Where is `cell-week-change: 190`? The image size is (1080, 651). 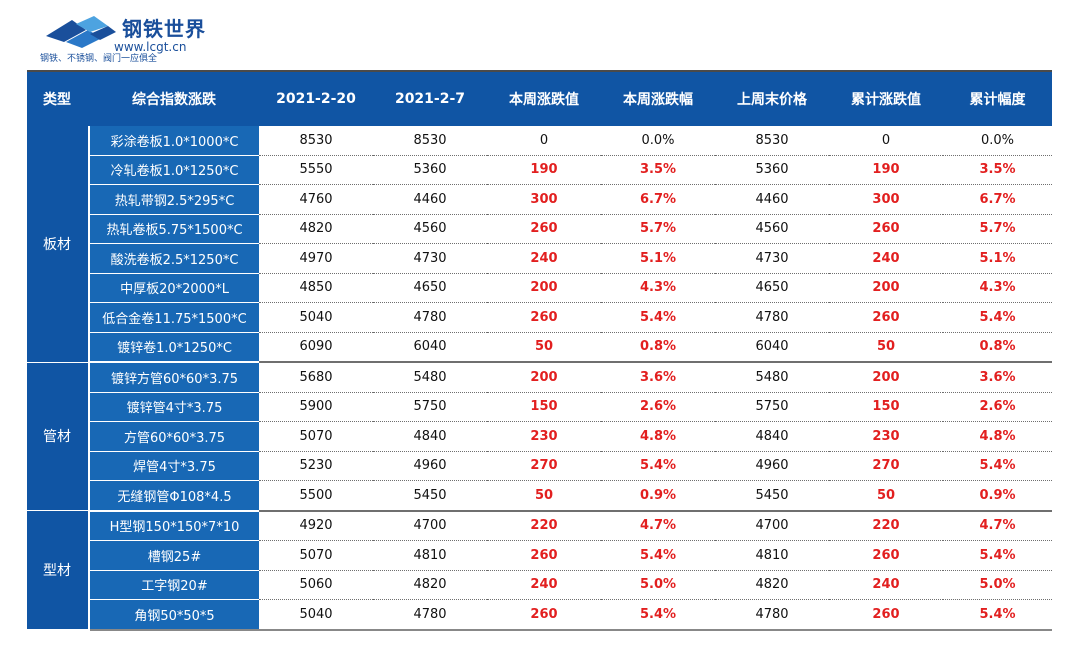 cell-week-change: 190 is located at coordinates (544, 170).